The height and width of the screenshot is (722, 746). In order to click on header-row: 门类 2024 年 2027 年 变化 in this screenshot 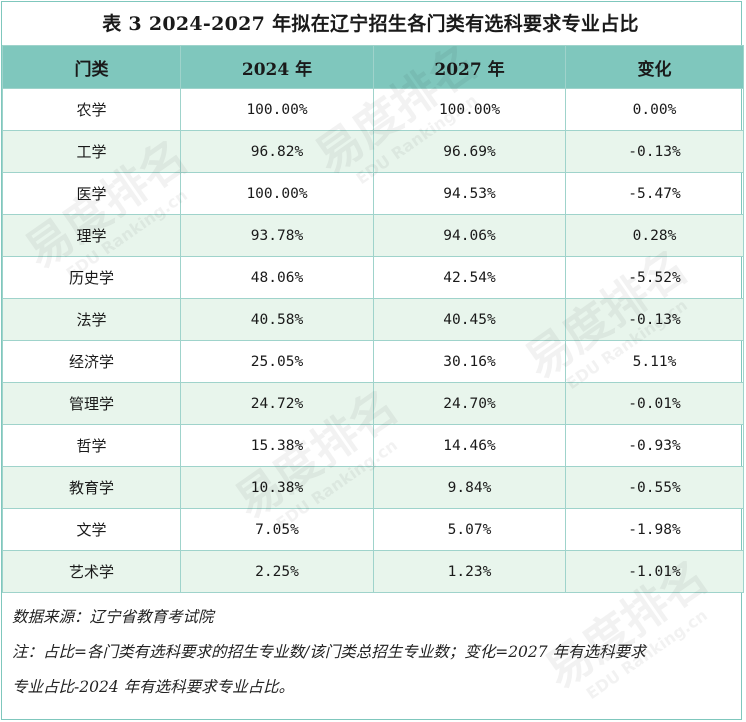, I will do `click(373, 67)`.